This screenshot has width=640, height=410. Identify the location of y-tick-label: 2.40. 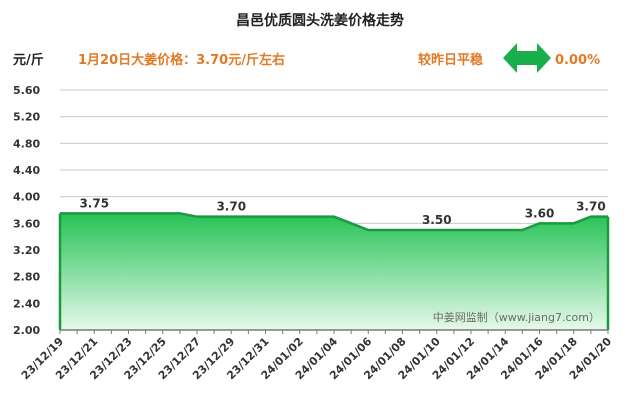
(26, 303).